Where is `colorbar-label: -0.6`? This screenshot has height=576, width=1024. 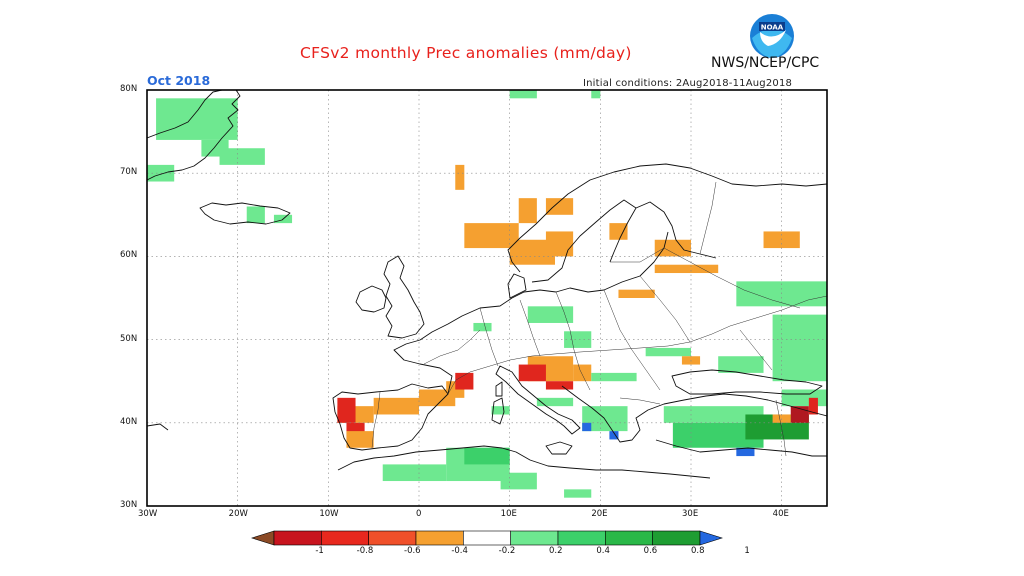 colorbar-label: -0.6 is located at coordinates (412, 551).